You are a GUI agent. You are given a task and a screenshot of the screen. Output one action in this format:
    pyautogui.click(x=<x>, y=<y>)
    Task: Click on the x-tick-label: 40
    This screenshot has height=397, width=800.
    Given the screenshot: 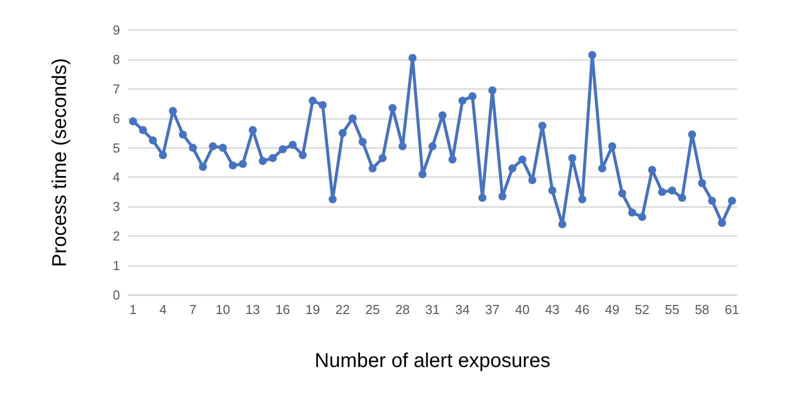 What is the action you would take?
    pyautogui.click(x=522, y=309)
    